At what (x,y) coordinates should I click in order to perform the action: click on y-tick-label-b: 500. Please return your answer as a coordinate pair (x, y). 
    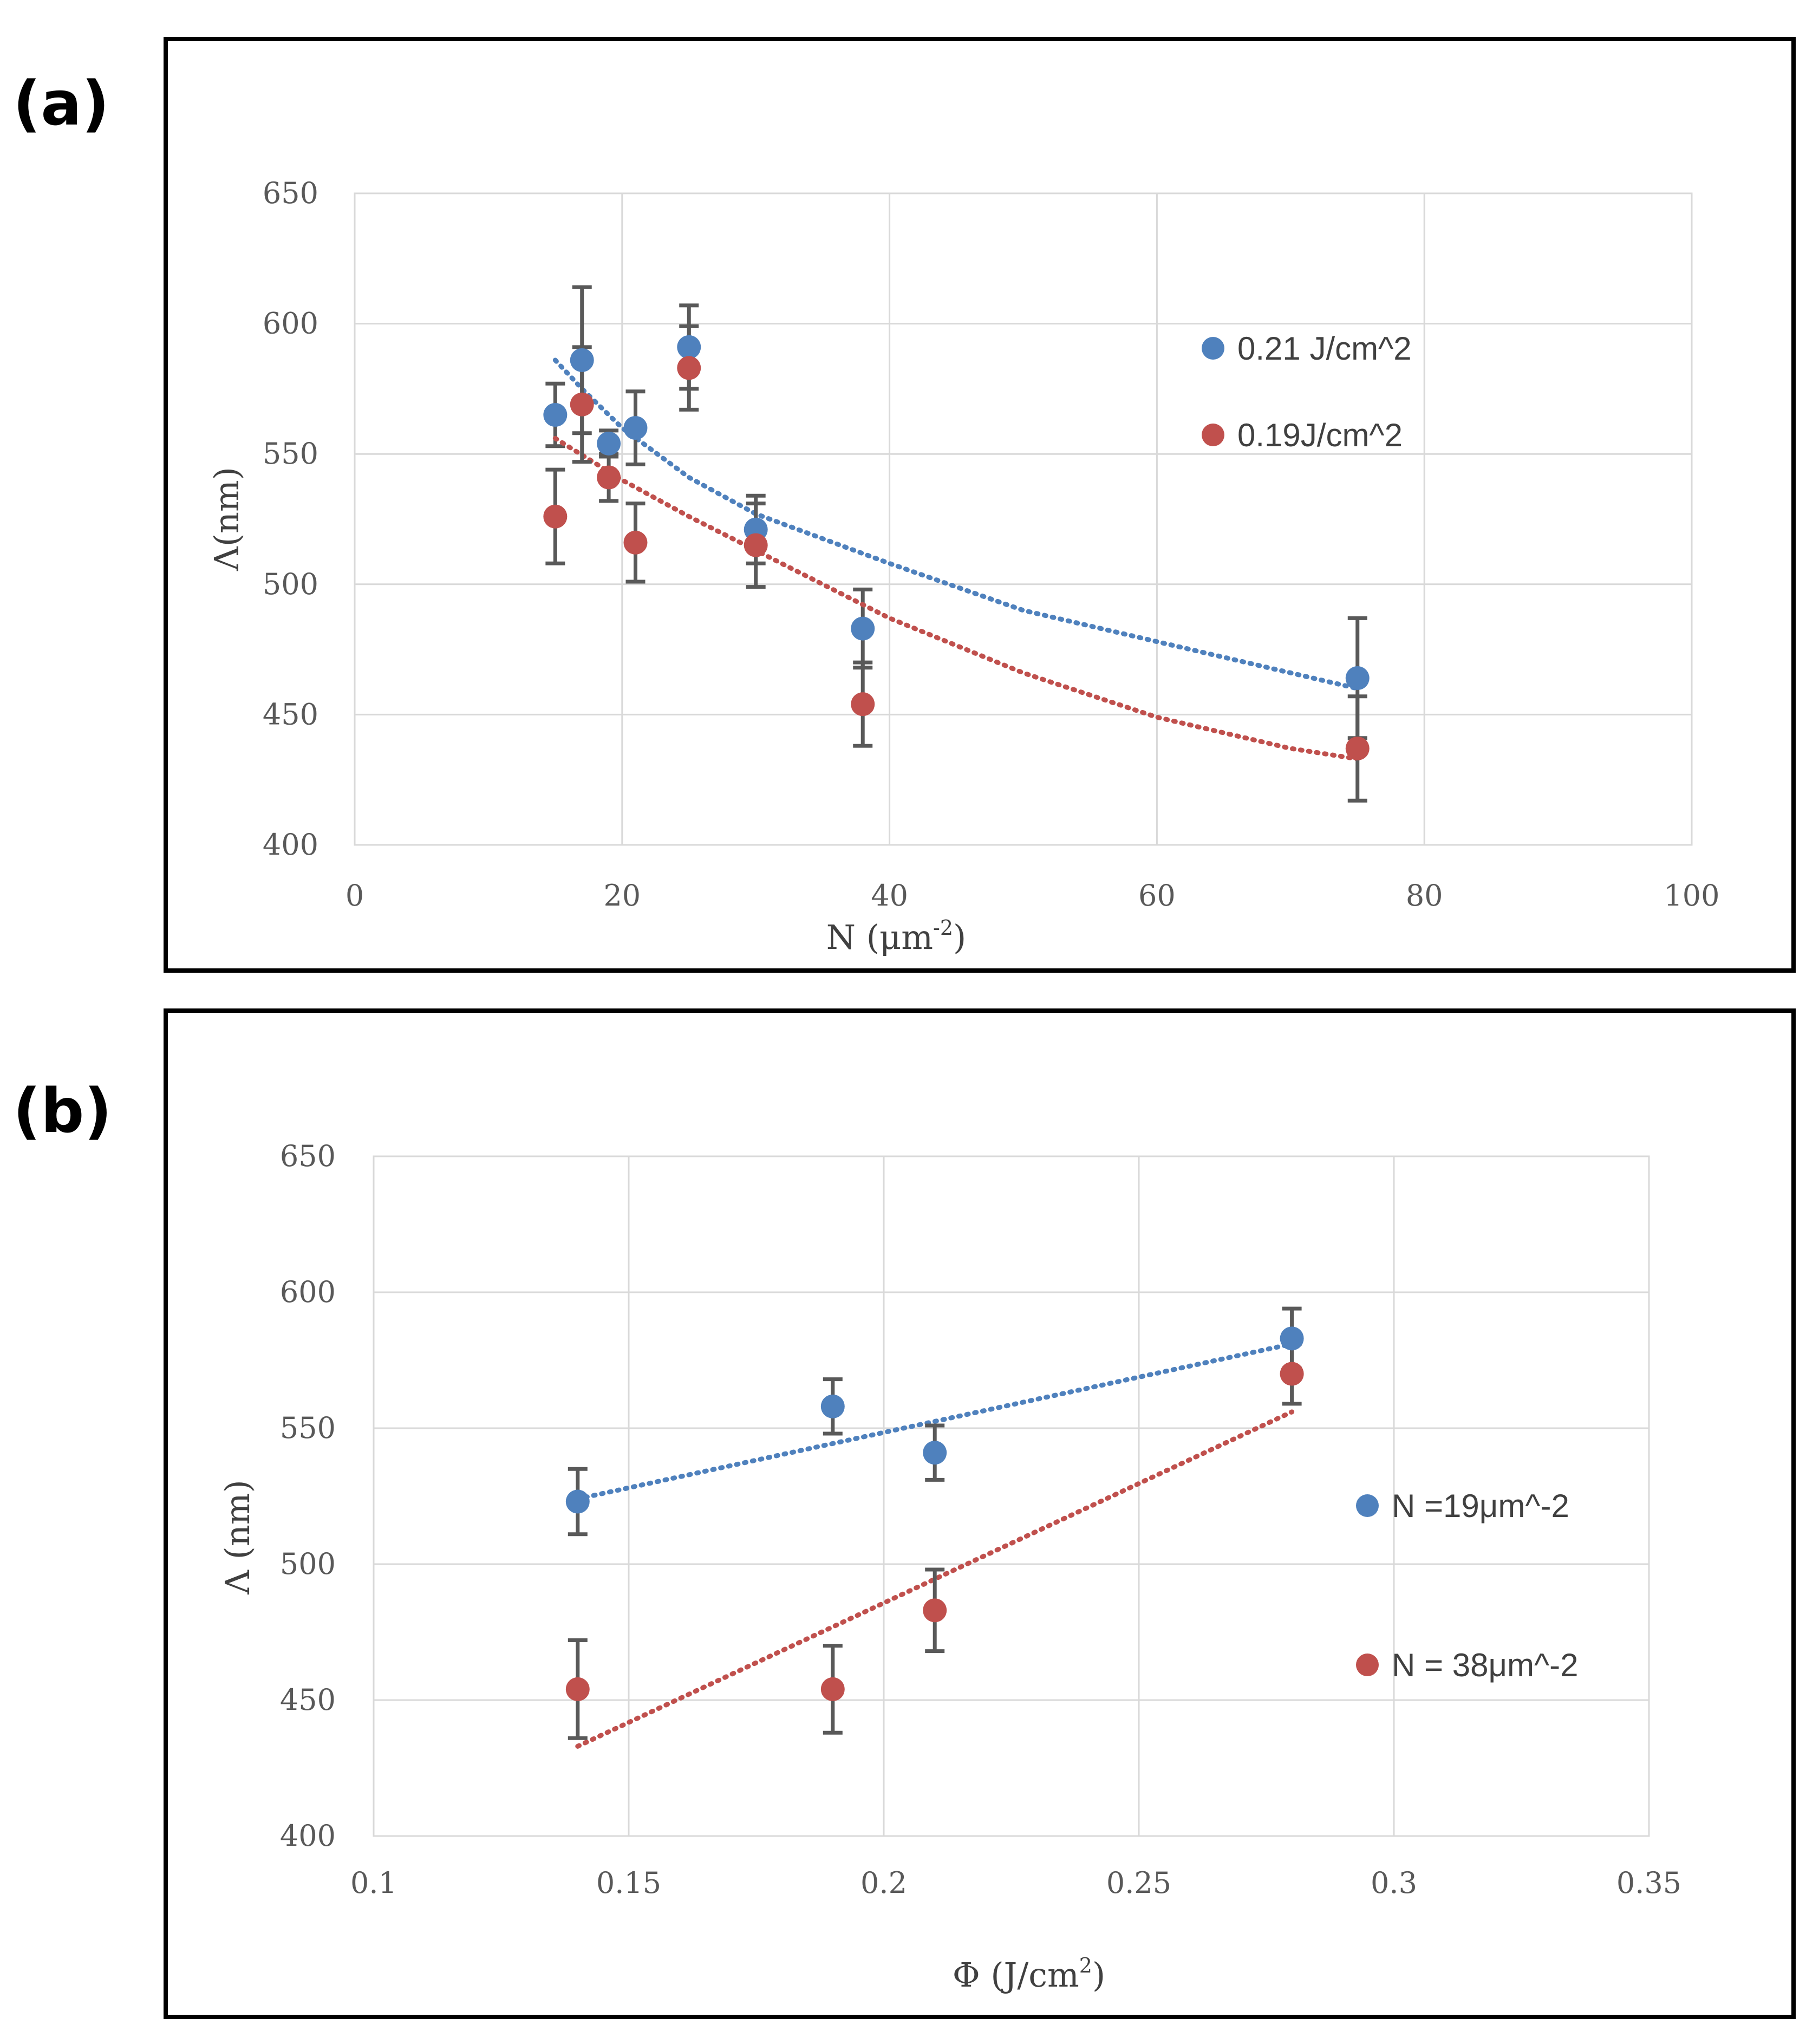
    Looking at the image, I should click on (308, 1564).